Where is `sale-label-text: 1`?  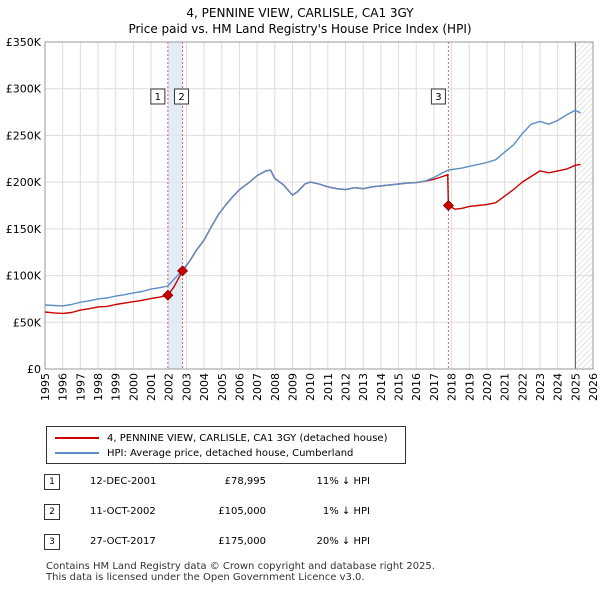 sale-label-text: 1 is located at coordinates (158, 97).